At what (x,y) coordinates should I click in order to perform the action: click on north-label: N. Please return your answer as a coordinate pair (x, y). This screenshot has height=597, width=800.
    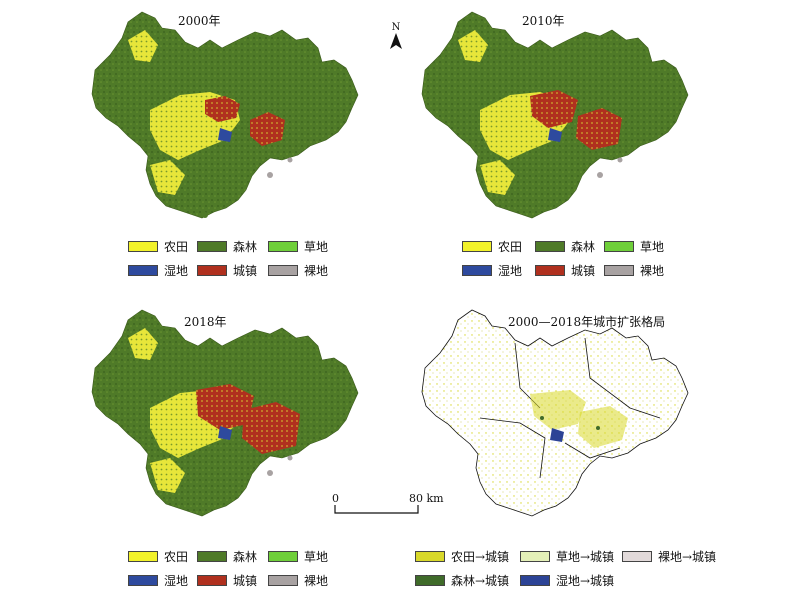
    Looking at the image, I should click on (396, 27).